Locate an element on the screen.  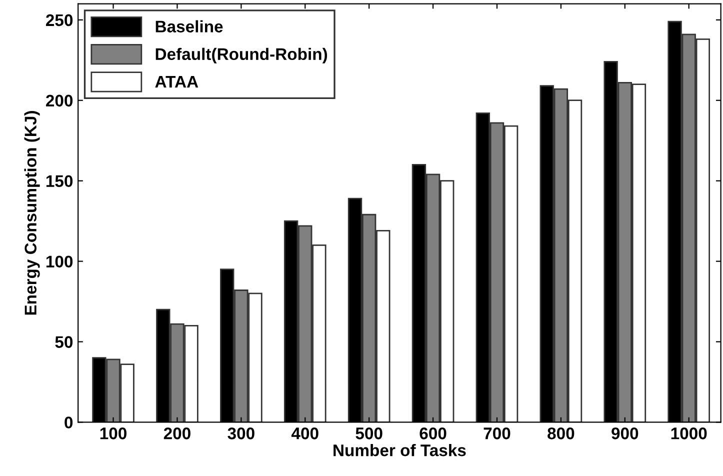
x-tick-label: 800 is located at coordinates (561, 434).